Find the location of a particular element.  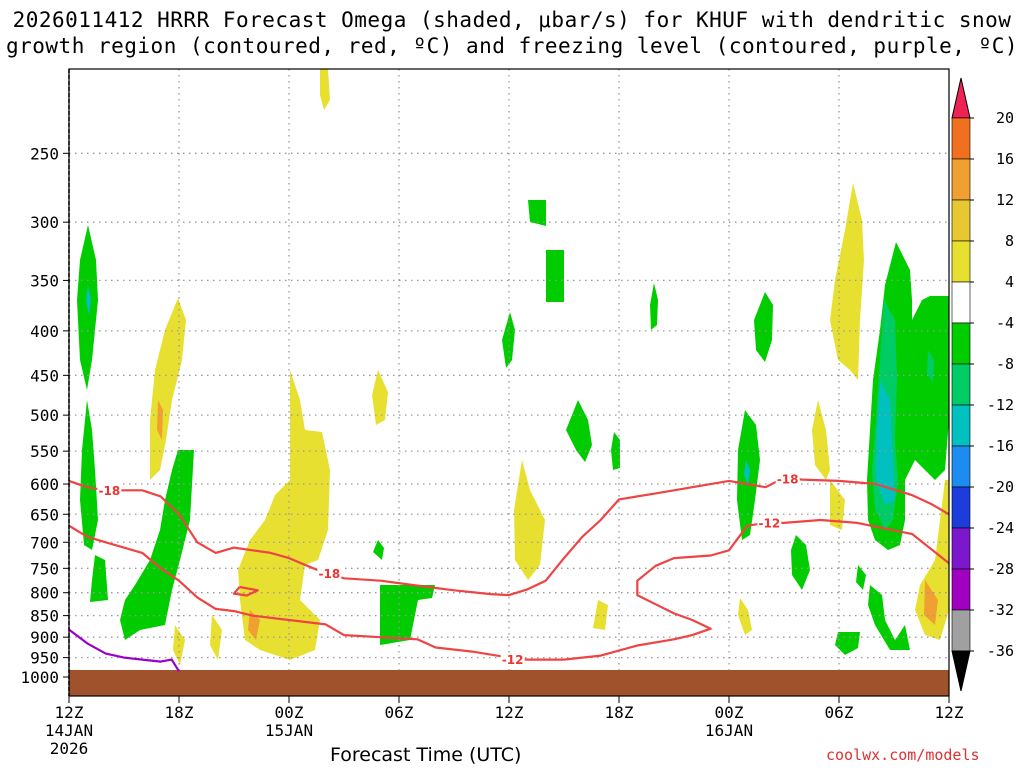

x-tick-label: 18Z is located at coordinates (619, 712).